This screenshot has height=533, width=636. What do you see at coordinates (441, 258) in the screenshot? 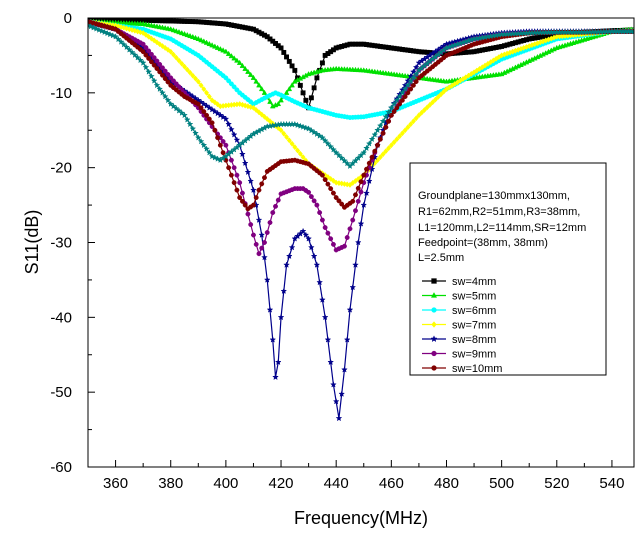
I see `info-line: L=2.5mm` at bounding box center [441, 258].